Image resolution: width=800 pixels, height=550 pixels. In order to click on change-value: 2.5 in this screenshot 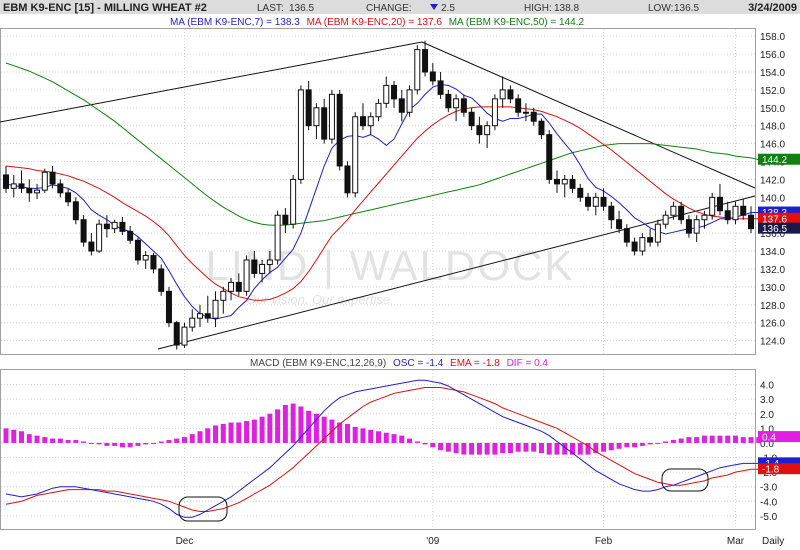, I will do `click(448, 8)`.